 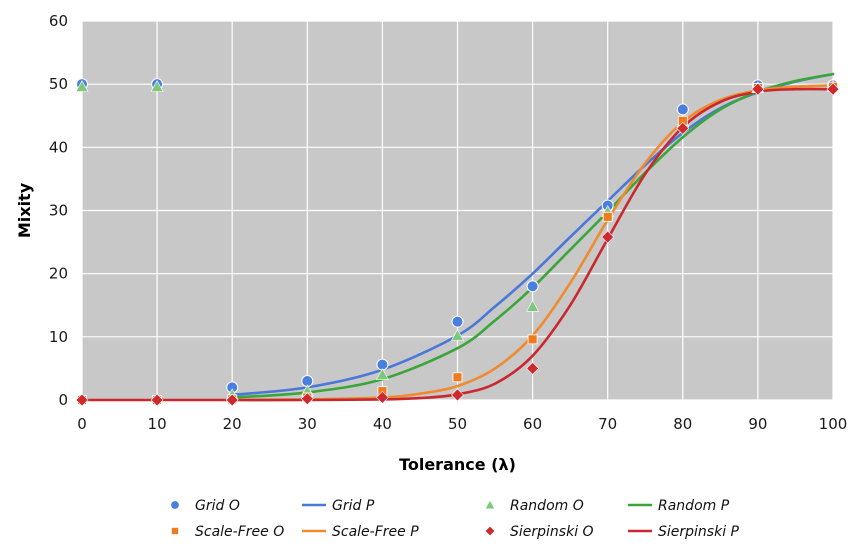 What do you see at coordinates (58, 337) in the screenshot?
I see `y-tick-label: 10` at bounding box center [58, 337].